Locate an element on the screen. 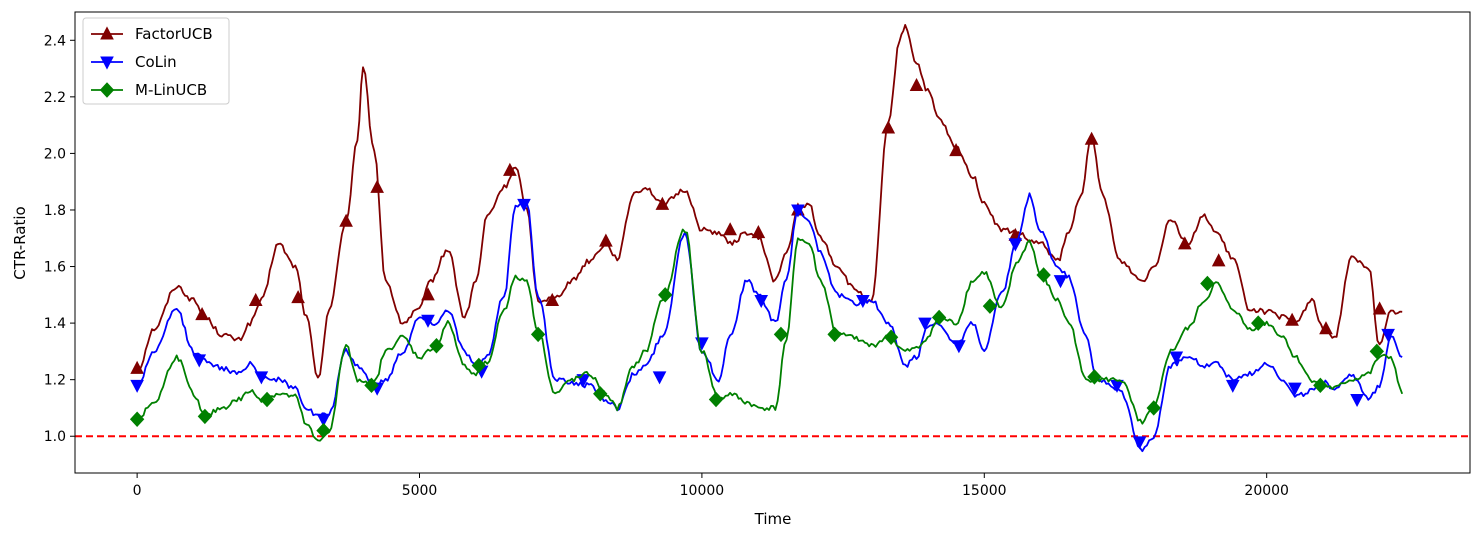 This screenshot has width=1481, height=544. y-tick-label: 2.0 is located at coordinates (55, 154).